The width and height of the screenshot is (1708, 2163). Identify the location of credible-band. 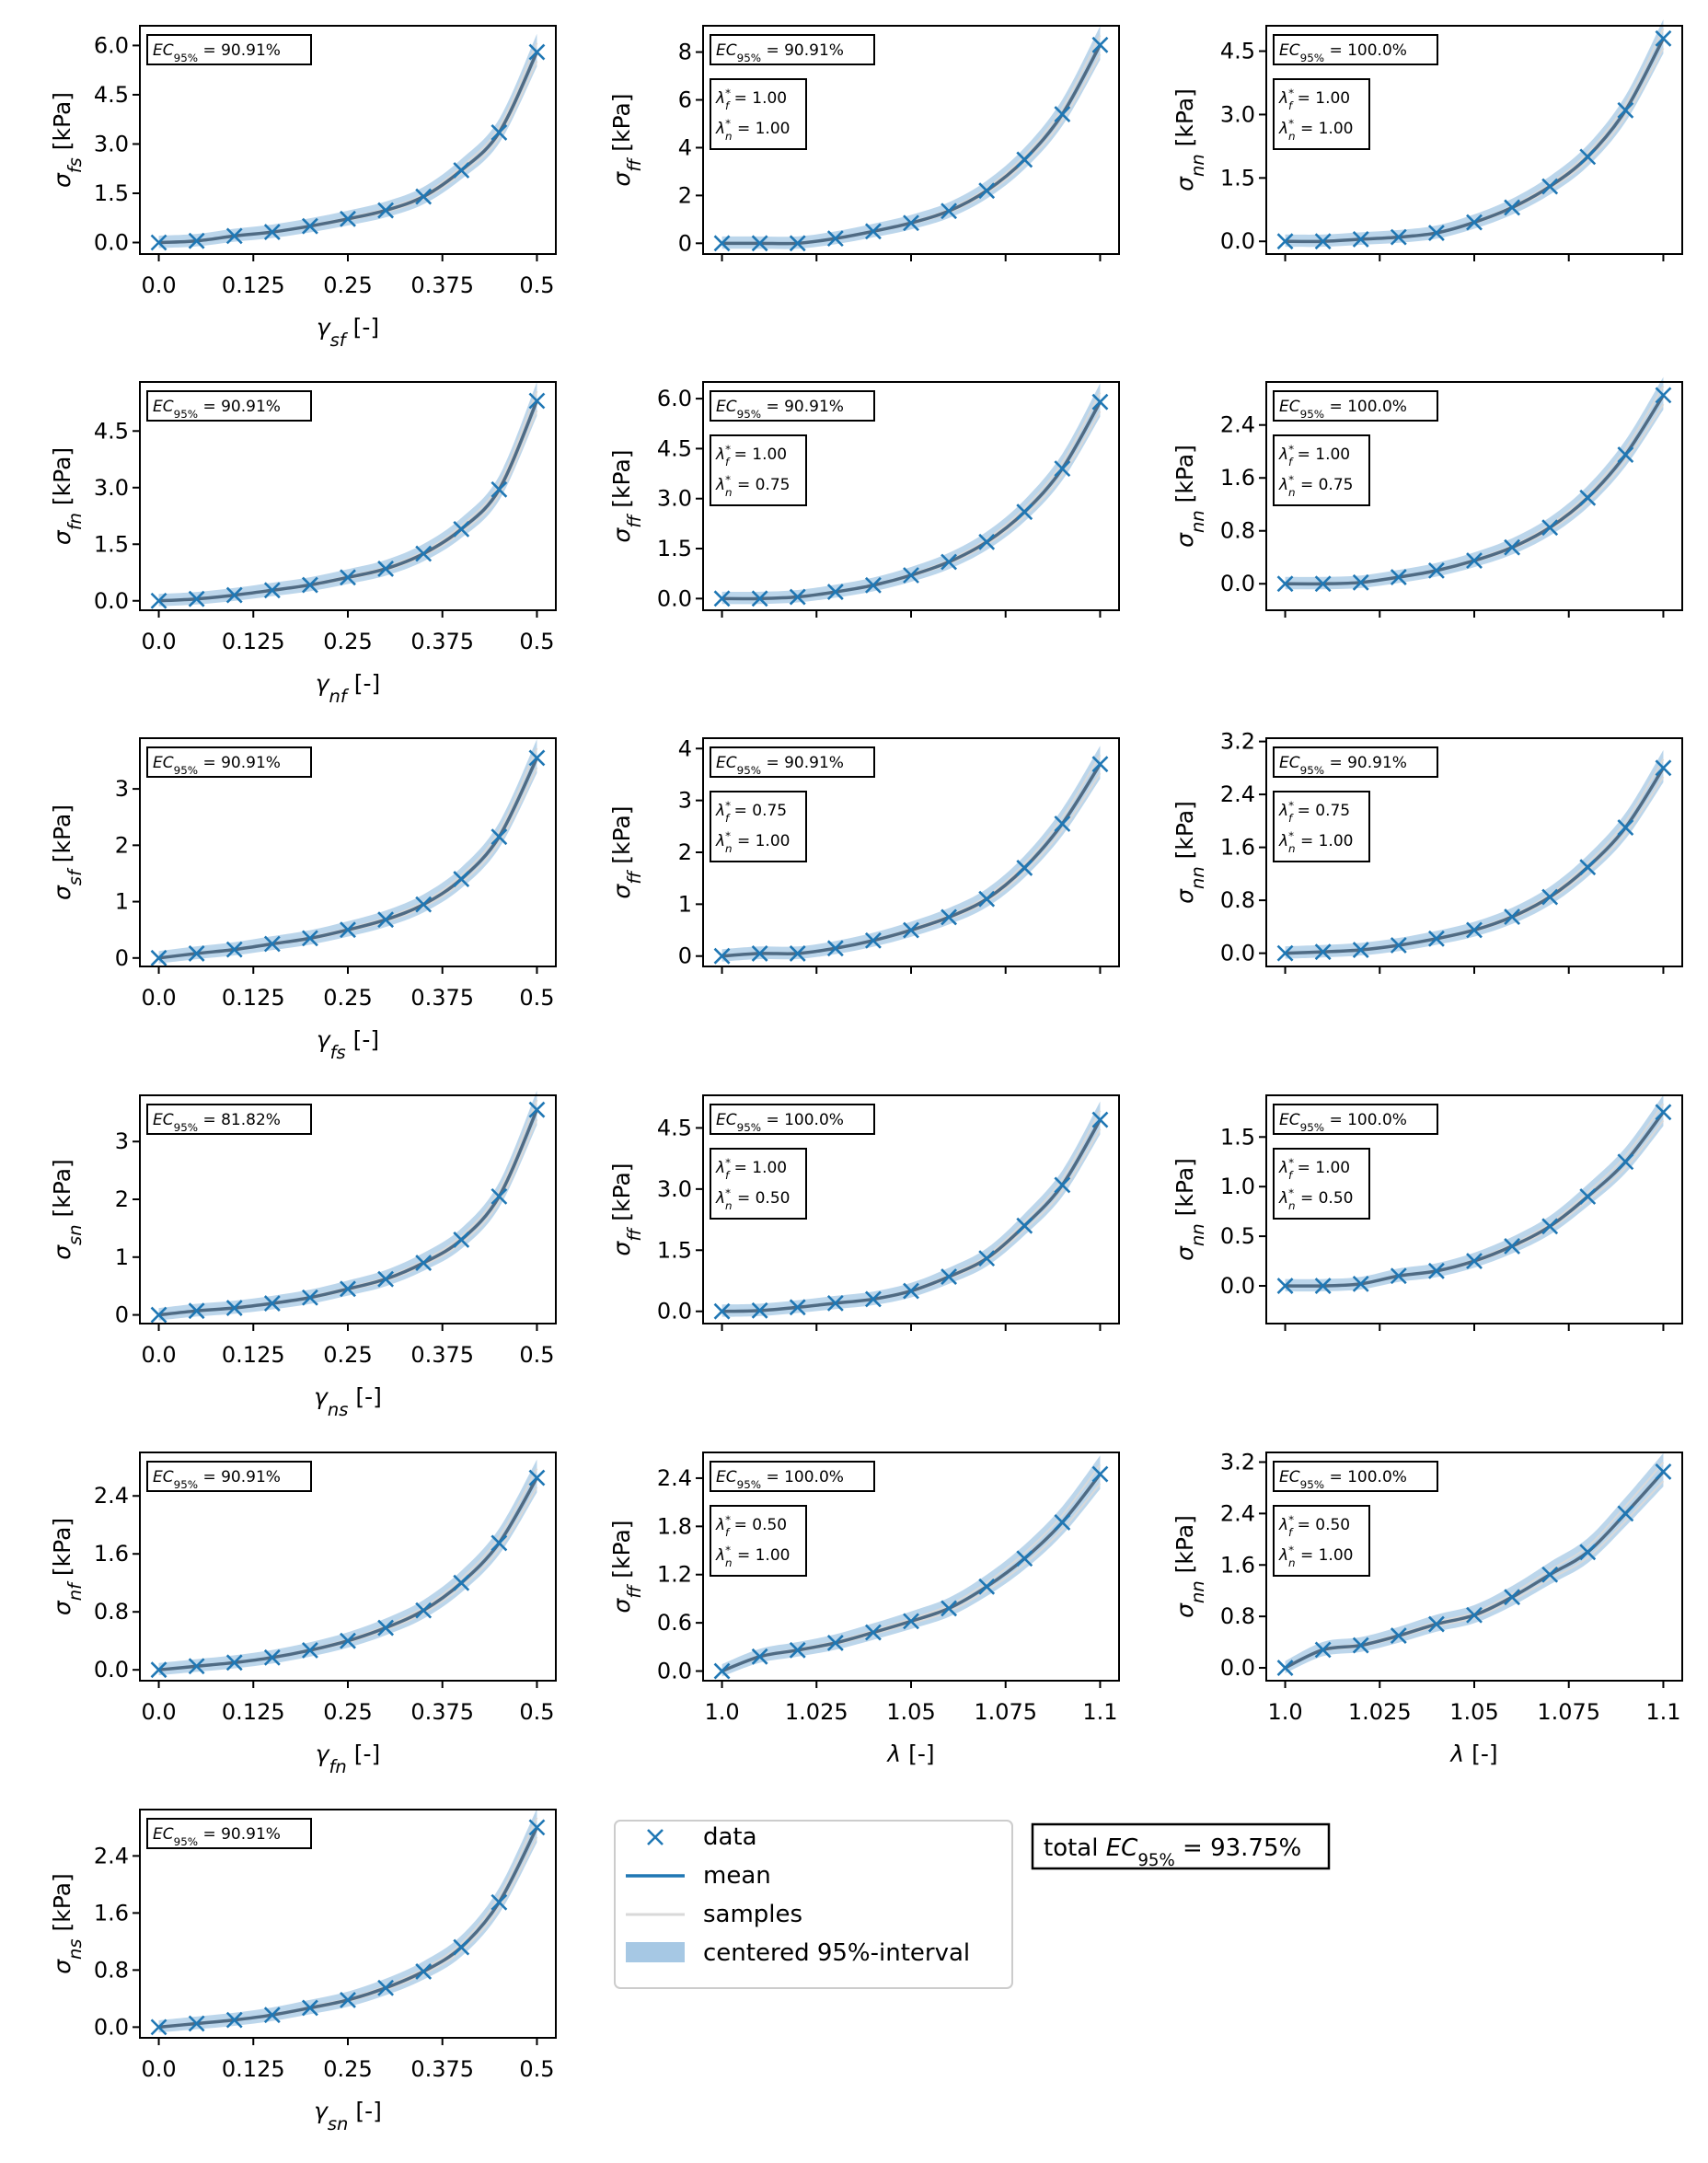
(347, 141).